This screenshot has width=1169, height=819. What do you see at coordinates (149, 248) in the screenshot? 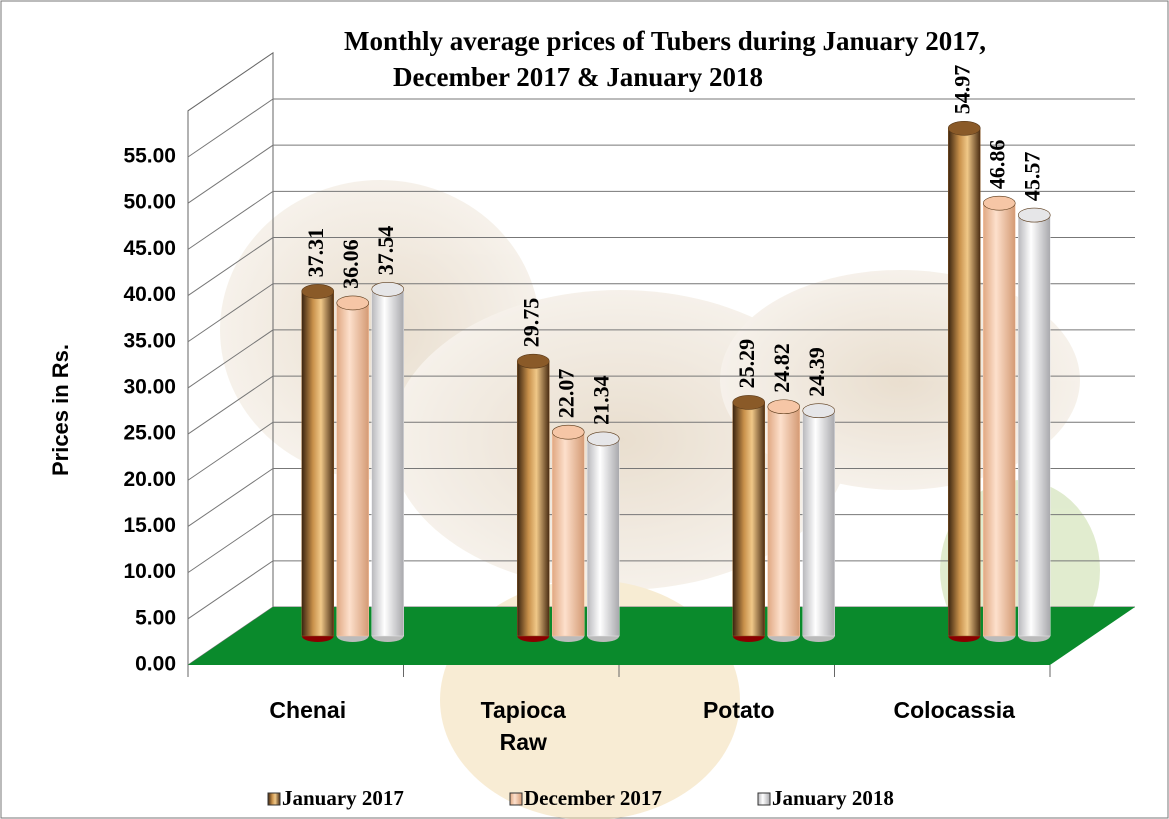
I see `y-tick-label: 45.00` at bounding box center [149, 248].